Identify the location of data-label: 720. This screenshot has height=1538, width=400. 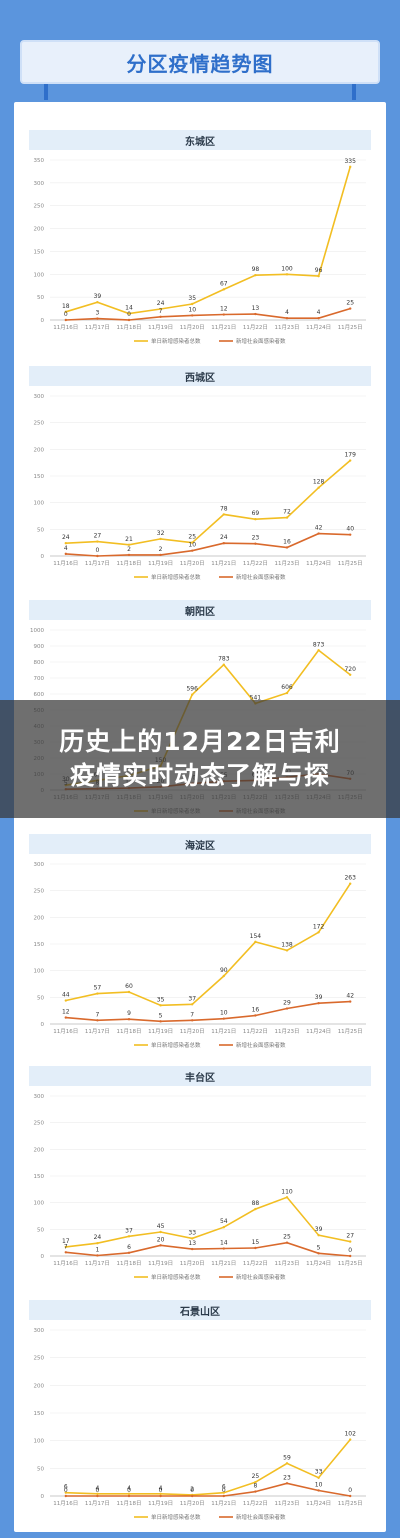
(350, 669).